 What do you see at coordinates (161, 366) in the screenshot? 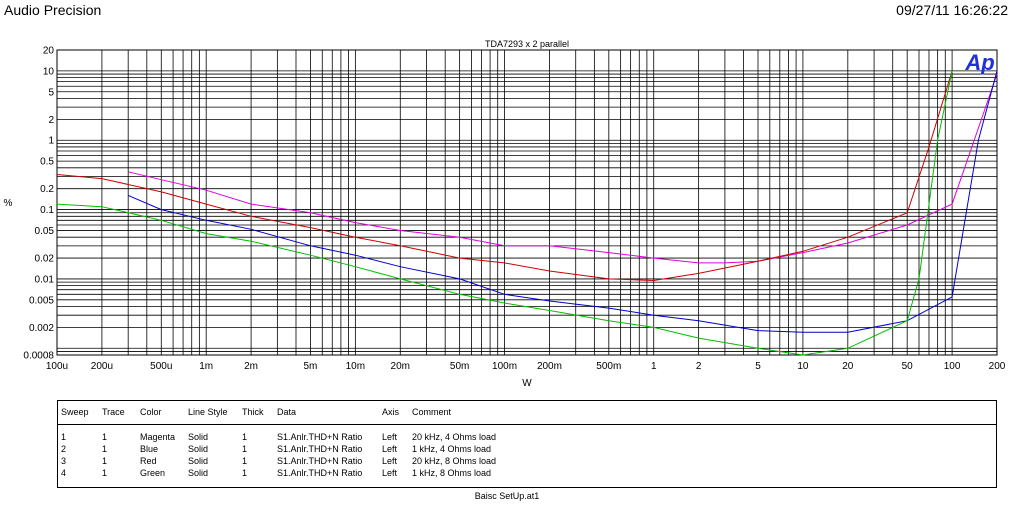
I see `x-tick-label: 500u` at bounding box center [161, 366].